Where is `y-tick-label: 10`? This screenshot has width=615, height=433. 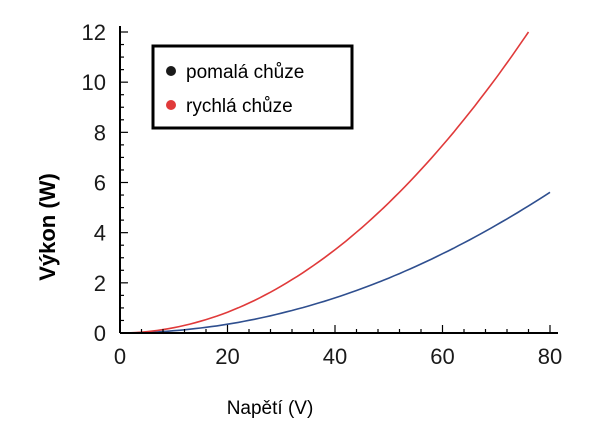 y-tick-label: 10 is located at coordinates (94, 82).